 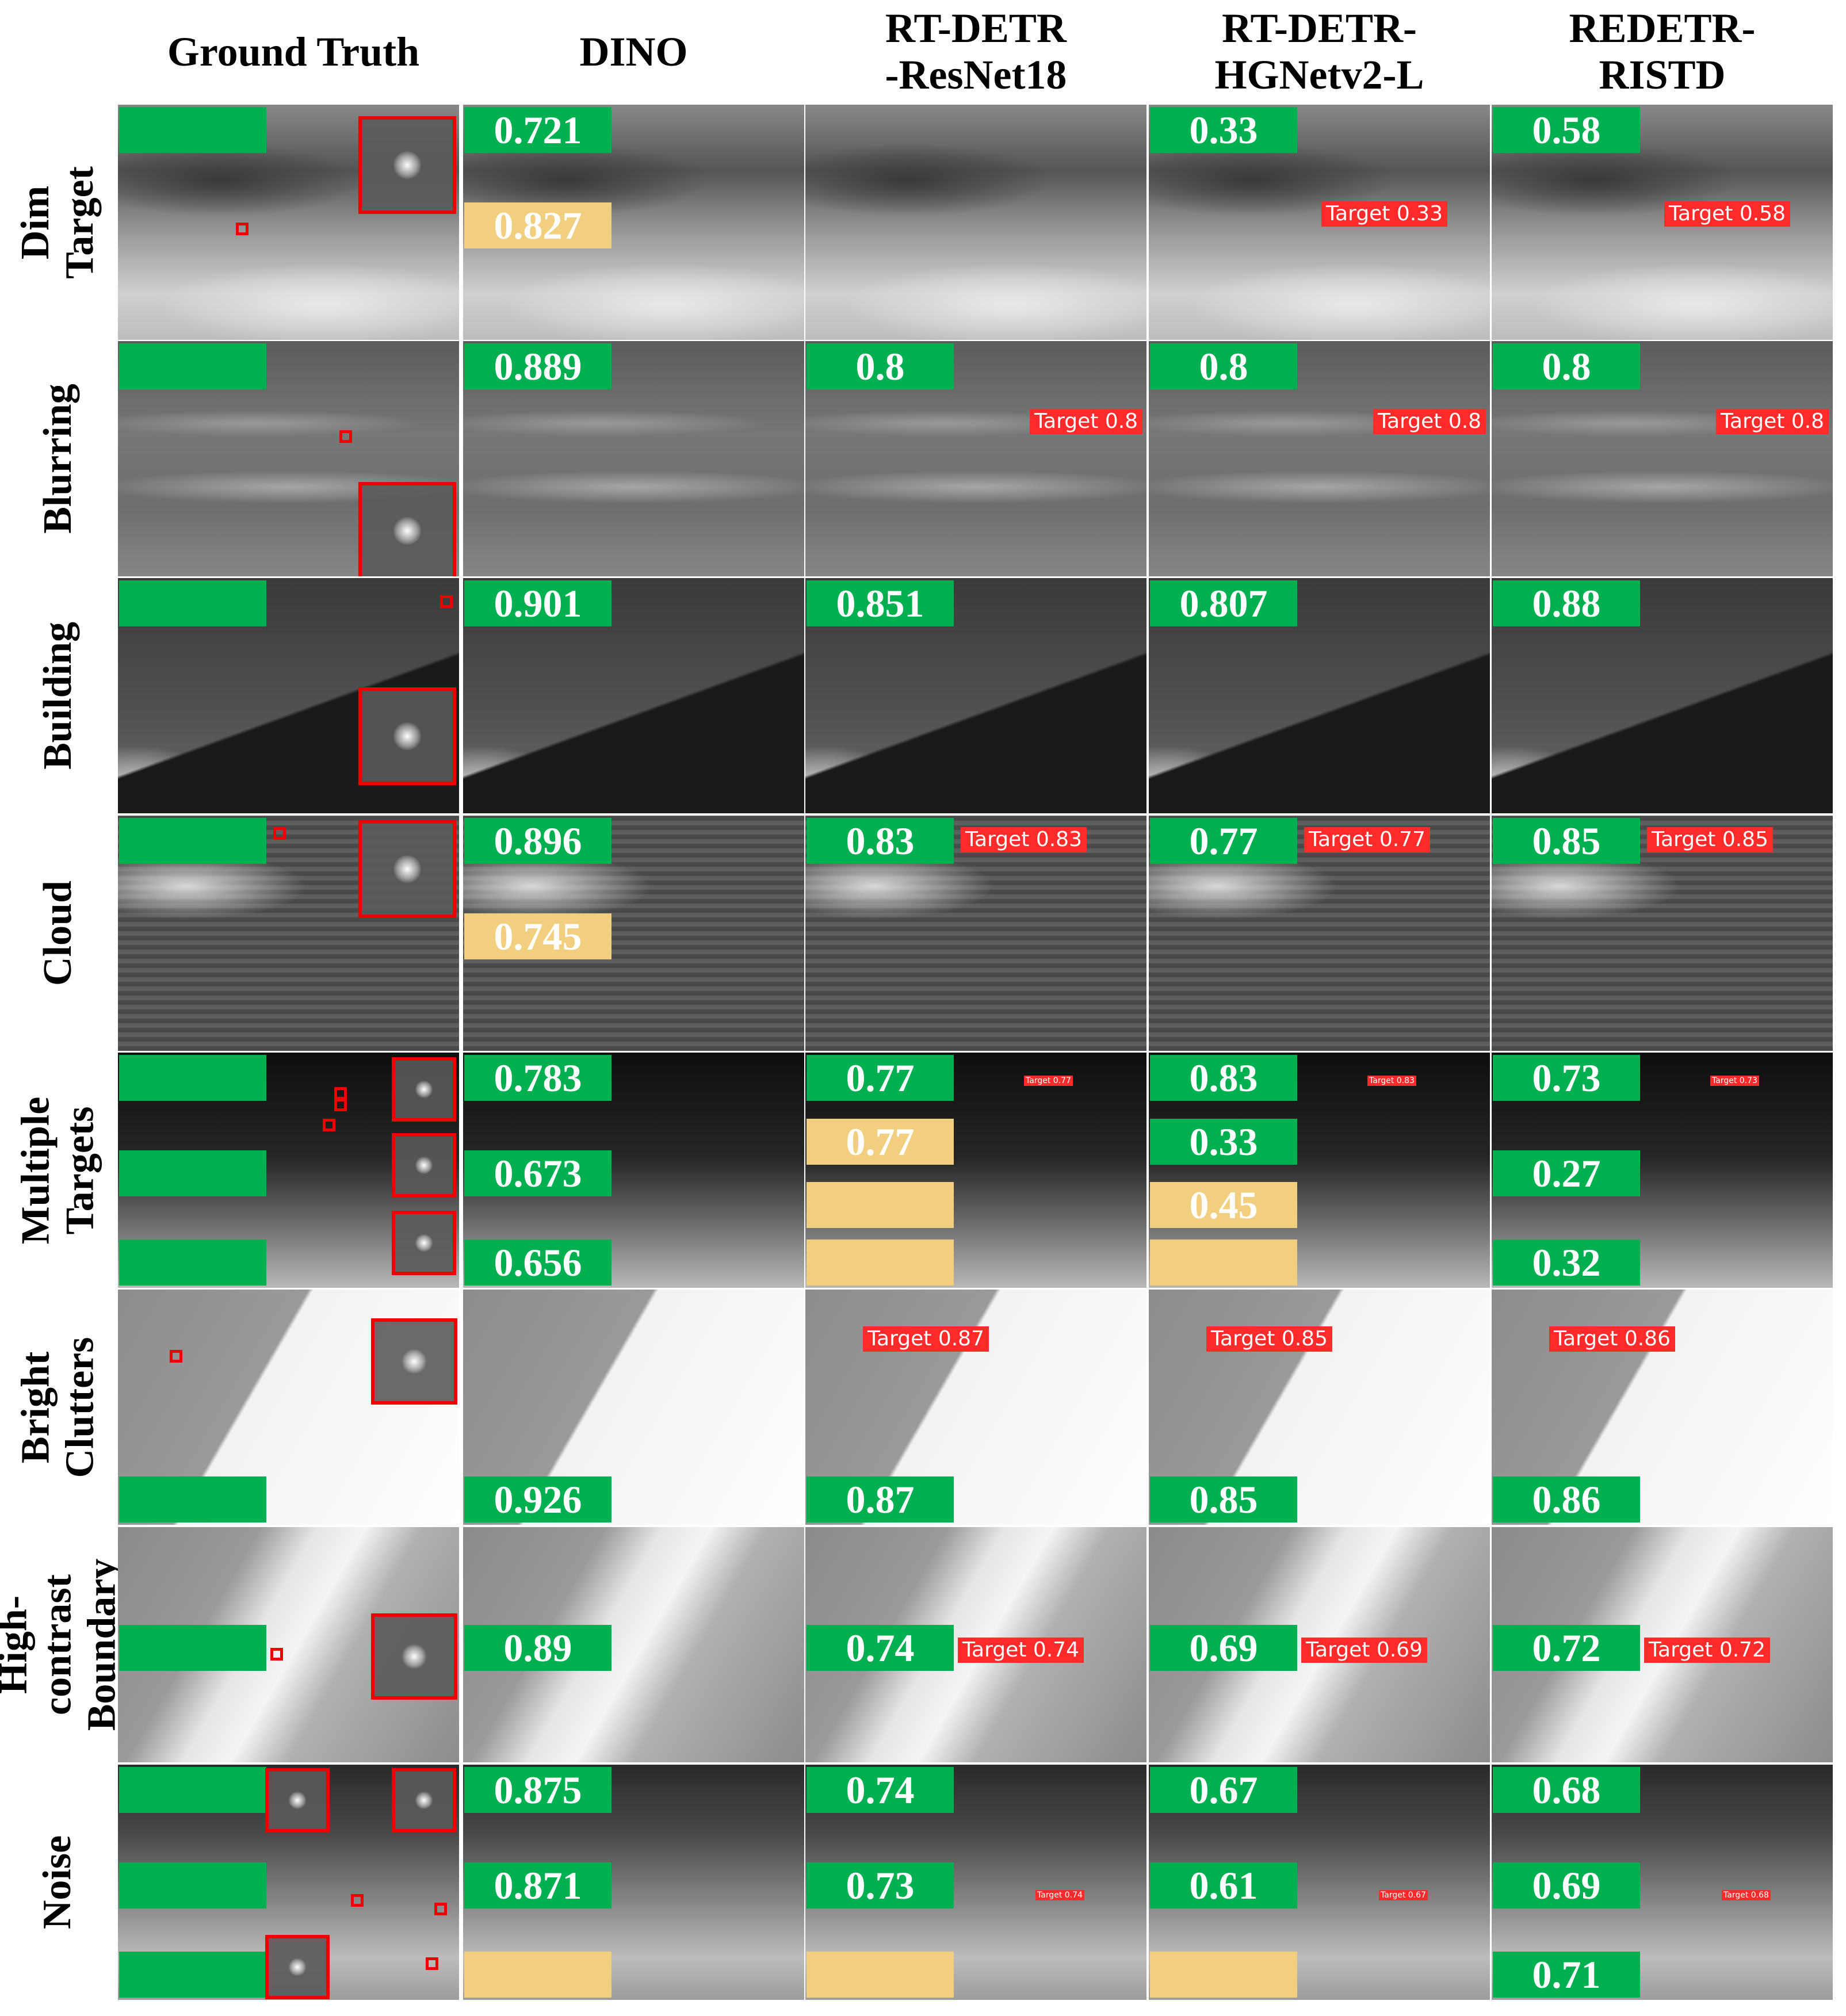 What do you see at coordinates (880, 1885) in the screenshot?
I see `confidence-tag: 0.73` at bounding box center [880, 1885].